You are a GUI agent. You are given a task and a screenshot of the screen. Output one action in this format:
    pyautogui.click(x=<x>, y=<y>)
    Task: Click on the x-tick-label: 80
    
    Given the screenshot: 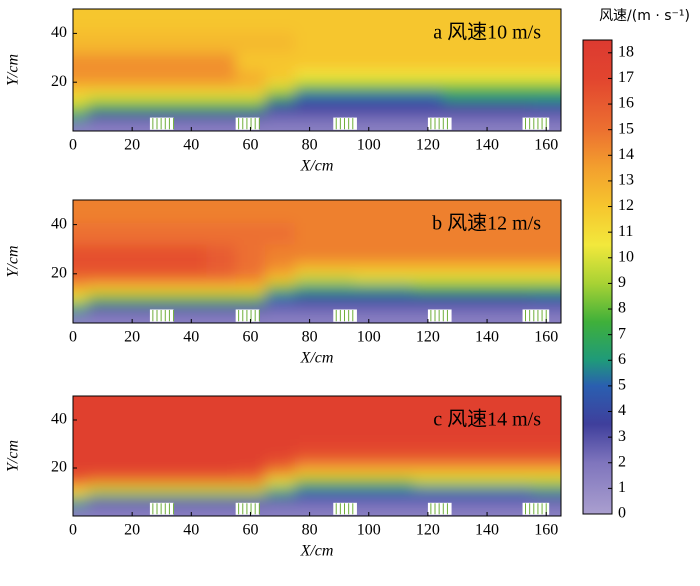 What is the action you would take?
    pyautogui.click(x=310, y=337)
    